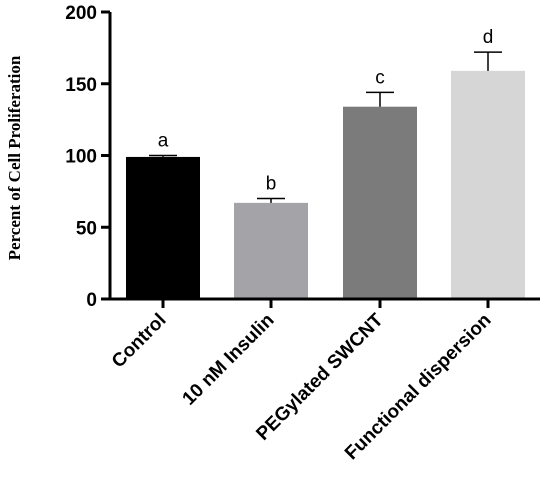  Describe the element at coordinates (229, 360) in the screenshot. I see `x-tick-label-1: 10 nM Insulin` at that location.